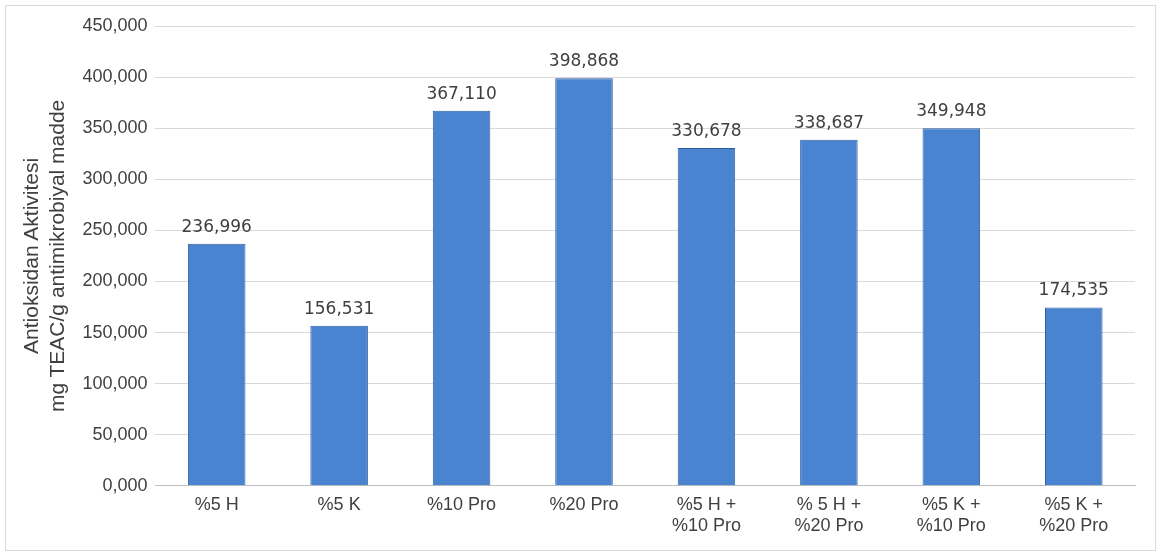  I want to click on y-axis-title: Antioksidan Aktivitesi mg TEAC/g antimikrobiyal madde, so click(43, 256).